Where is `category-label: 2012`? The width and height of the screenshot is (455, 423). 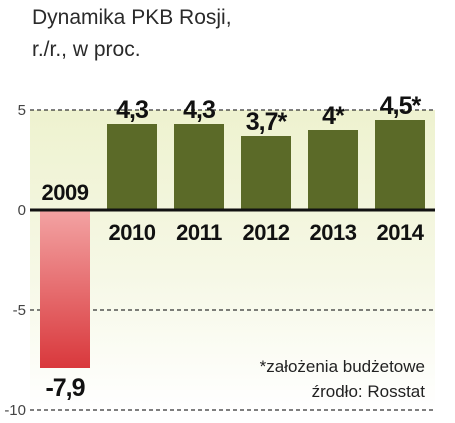
category-label: 2012 is located at coordinates (266, 232).